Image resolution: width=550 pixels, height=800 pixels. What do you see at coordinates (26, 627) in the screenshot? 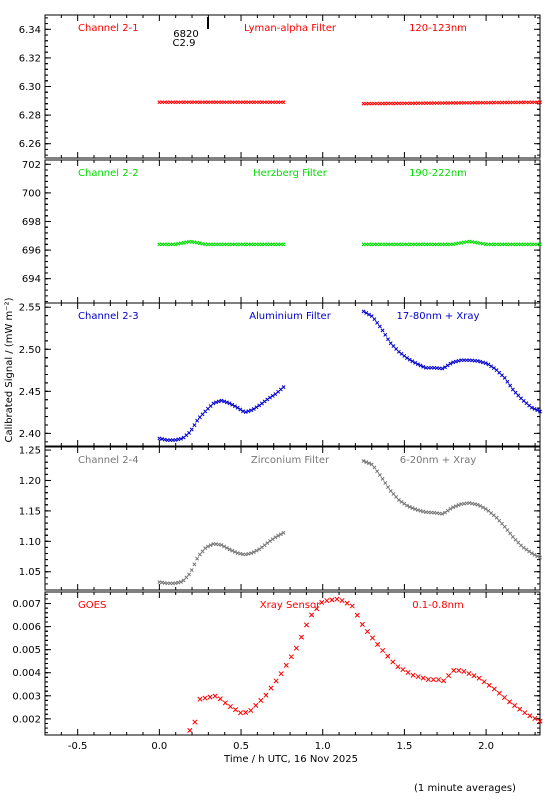
I see `y-tick-label: 0.006` at bounding box center [26, 627].